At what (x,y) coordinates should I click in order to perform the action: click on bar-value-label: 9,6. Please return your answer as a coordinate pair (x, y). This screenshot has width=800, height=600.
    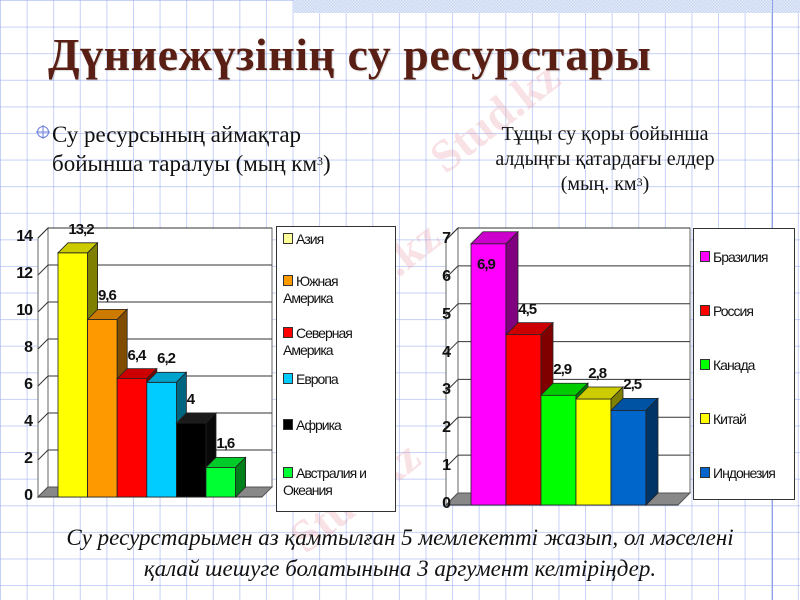
    Looking at the image, I should click on (107, 296).